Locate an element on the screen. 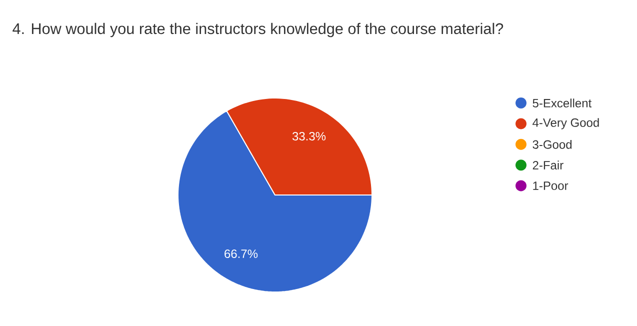 The image size is (637, 326). data-label: 33.3% is located at coordinates (309, 136).